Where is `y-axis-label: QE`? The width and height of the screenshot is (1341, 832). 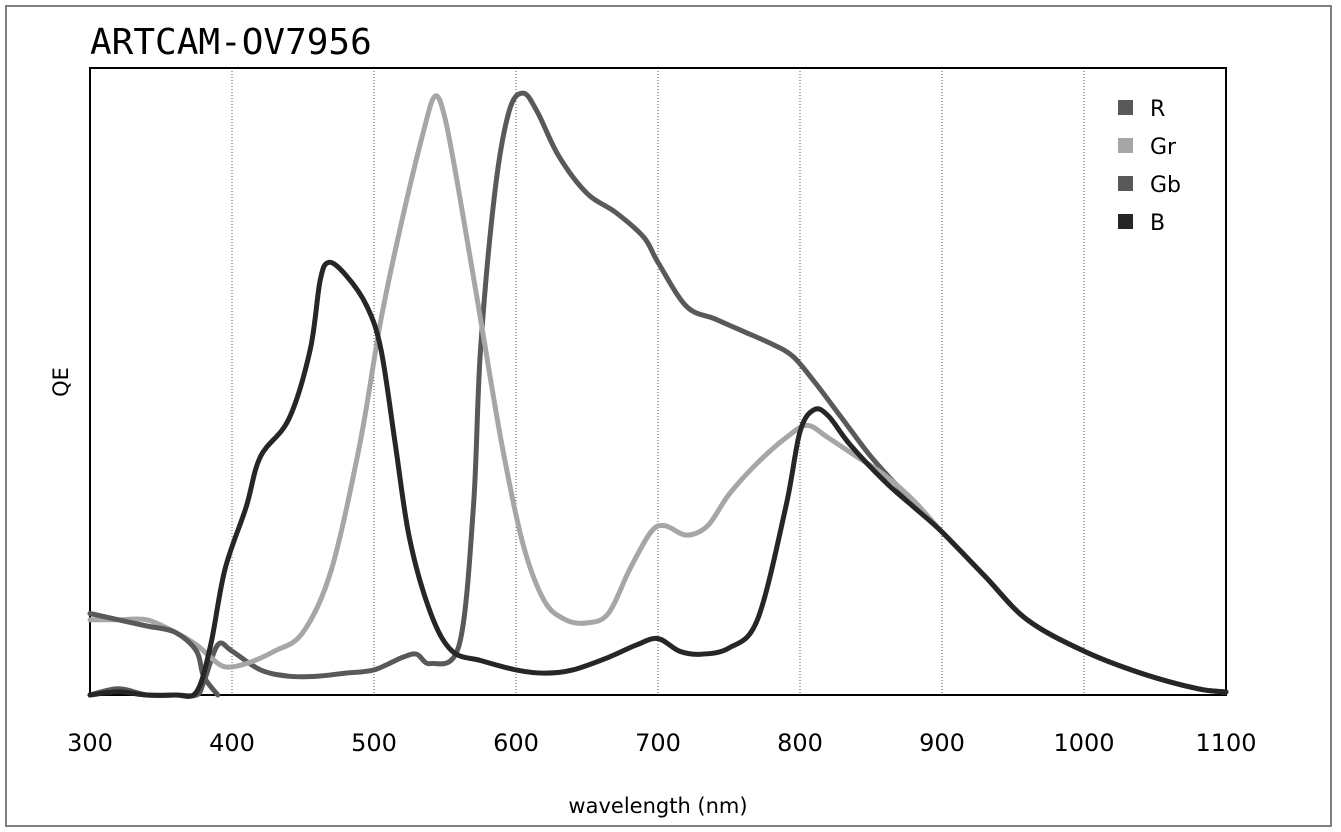
y-axis-label: QE is located at coordinates (61, 382).